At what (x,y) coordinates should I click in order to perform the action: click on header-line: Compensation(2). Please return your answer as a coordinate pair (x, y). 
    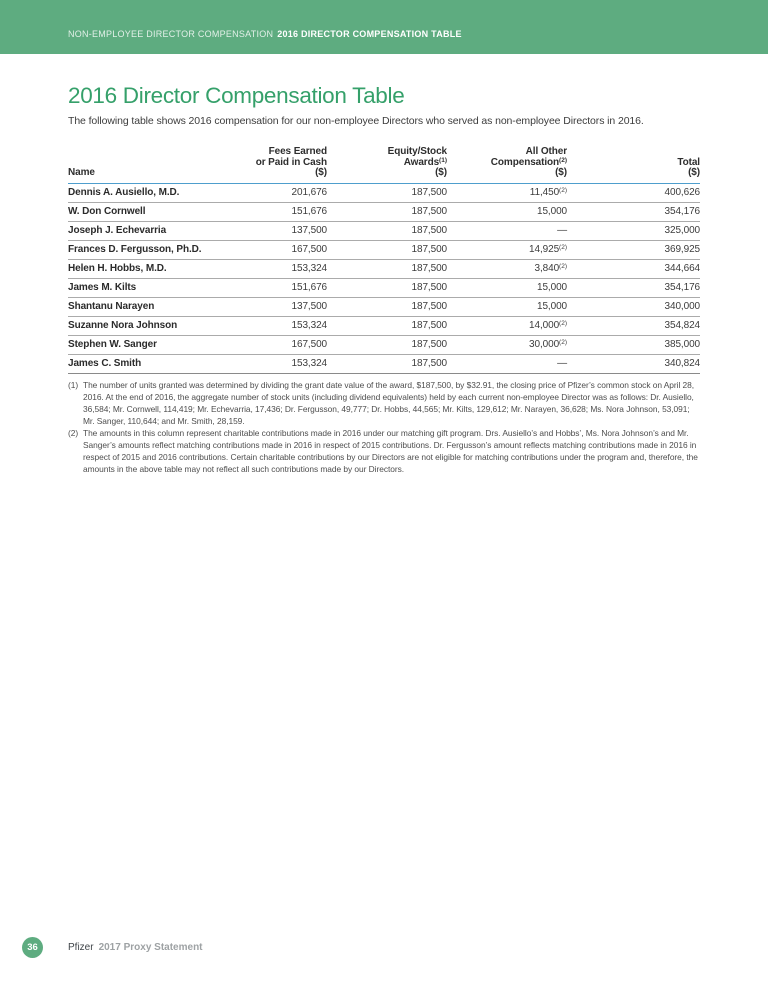
    Looking at the image, I should click on (528, 162).